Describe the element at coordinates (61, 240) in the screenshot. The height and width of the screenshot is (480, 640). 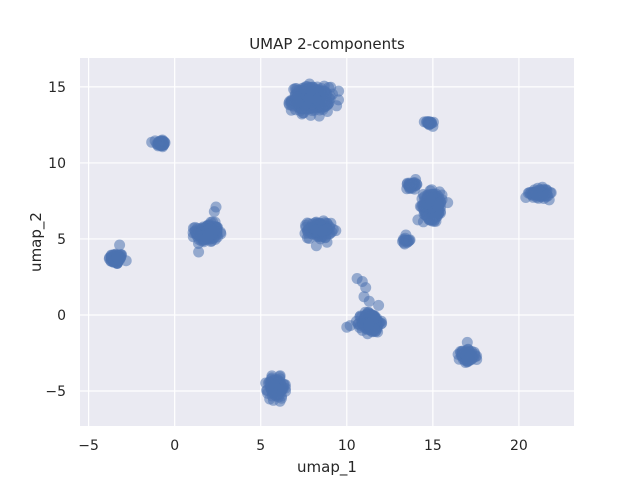
I see `y-tick-label: 5` at that location.